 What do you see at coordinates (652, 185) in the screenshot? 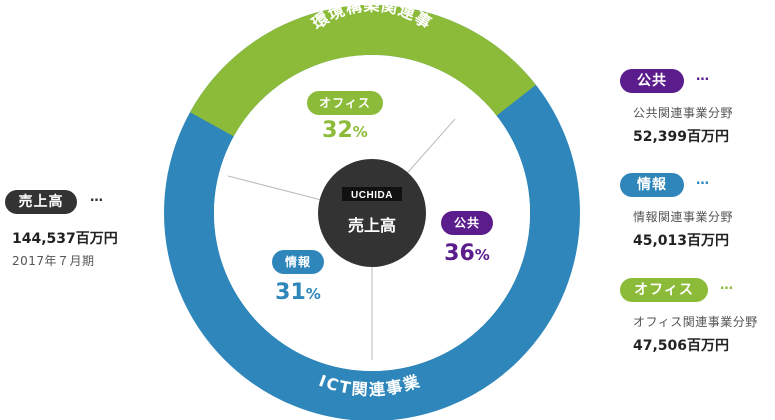
I see `legend-info-tag: 情報` at bounding box center [652, 185].